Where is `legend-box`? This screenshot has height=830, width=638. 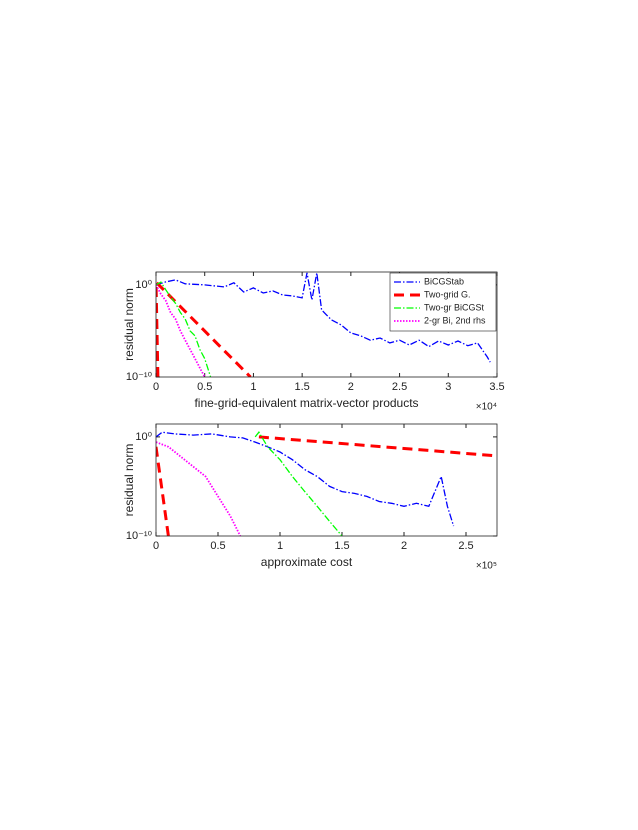
legend-box is located at coordinates (443, 302).